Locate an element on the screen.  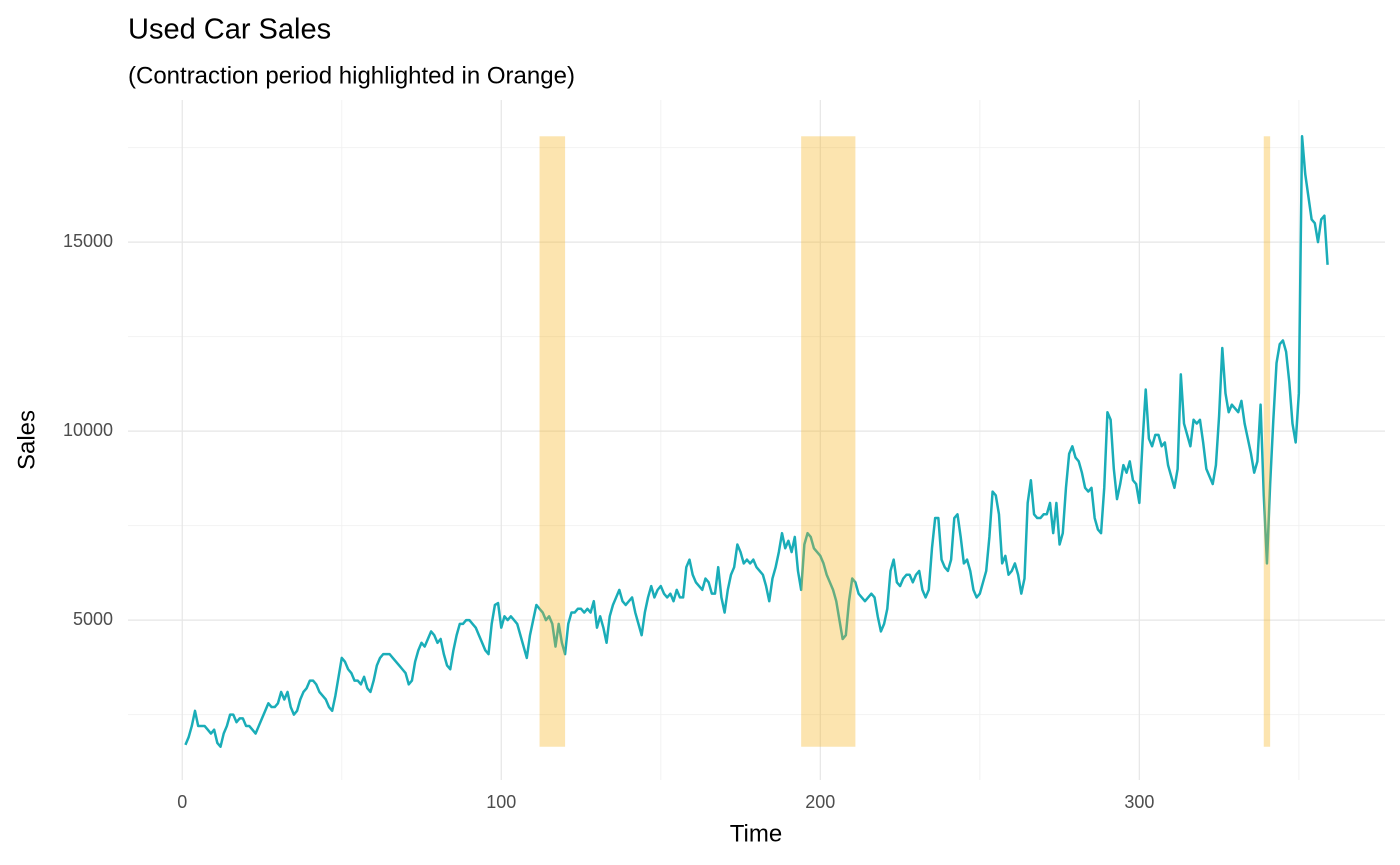
x-tick-label: 0 is located at coordinates (182, 802).